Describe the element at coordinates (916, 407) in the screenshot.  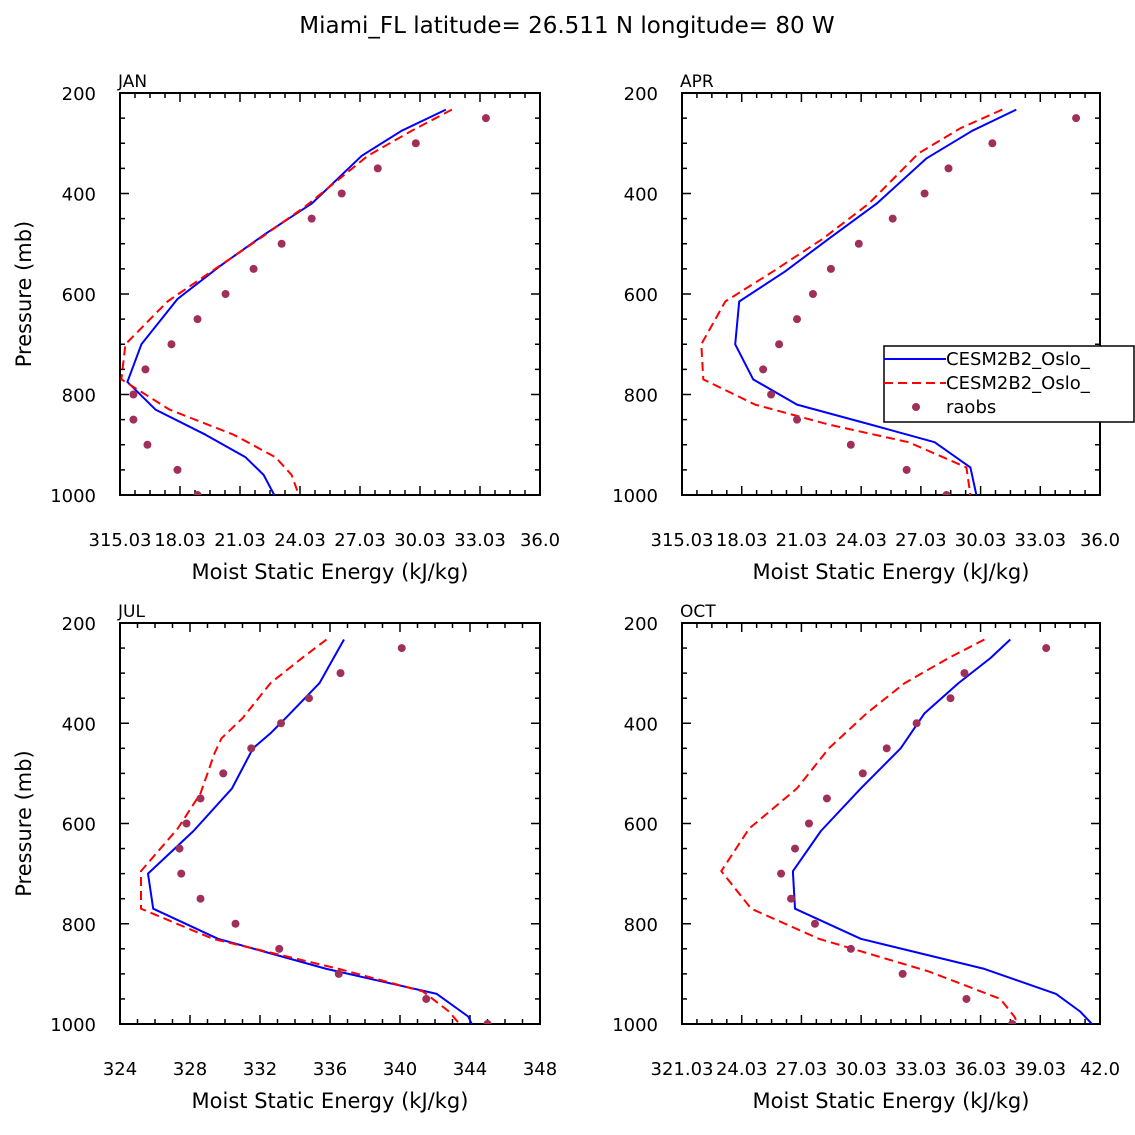
I see `legend-marker-raobs` at that location.